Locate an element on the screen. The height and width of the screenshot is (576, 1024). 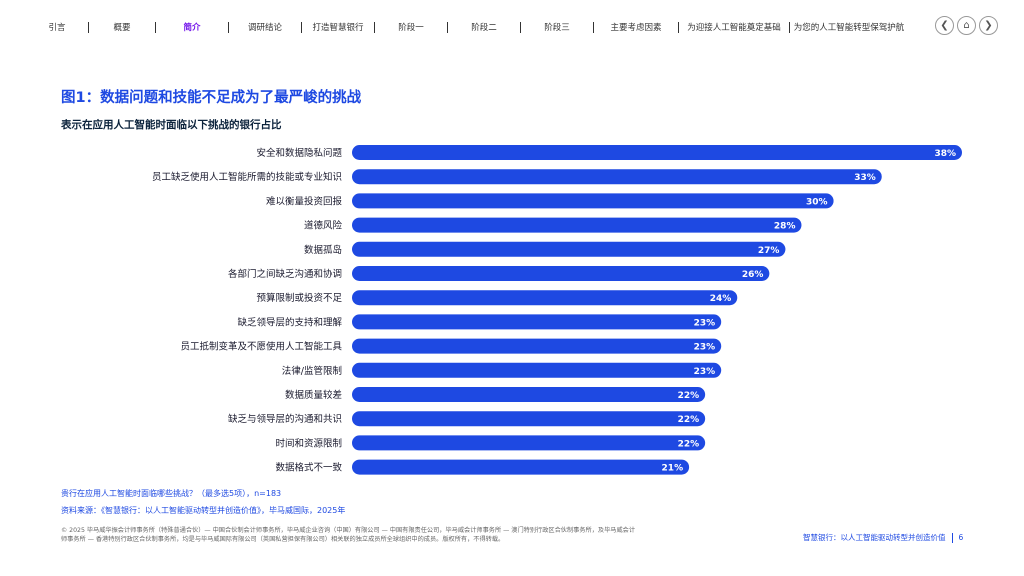
nav-item-ai-transformation: 为您的人工智能转型保驾护航 is located at coordinates (849, 28).